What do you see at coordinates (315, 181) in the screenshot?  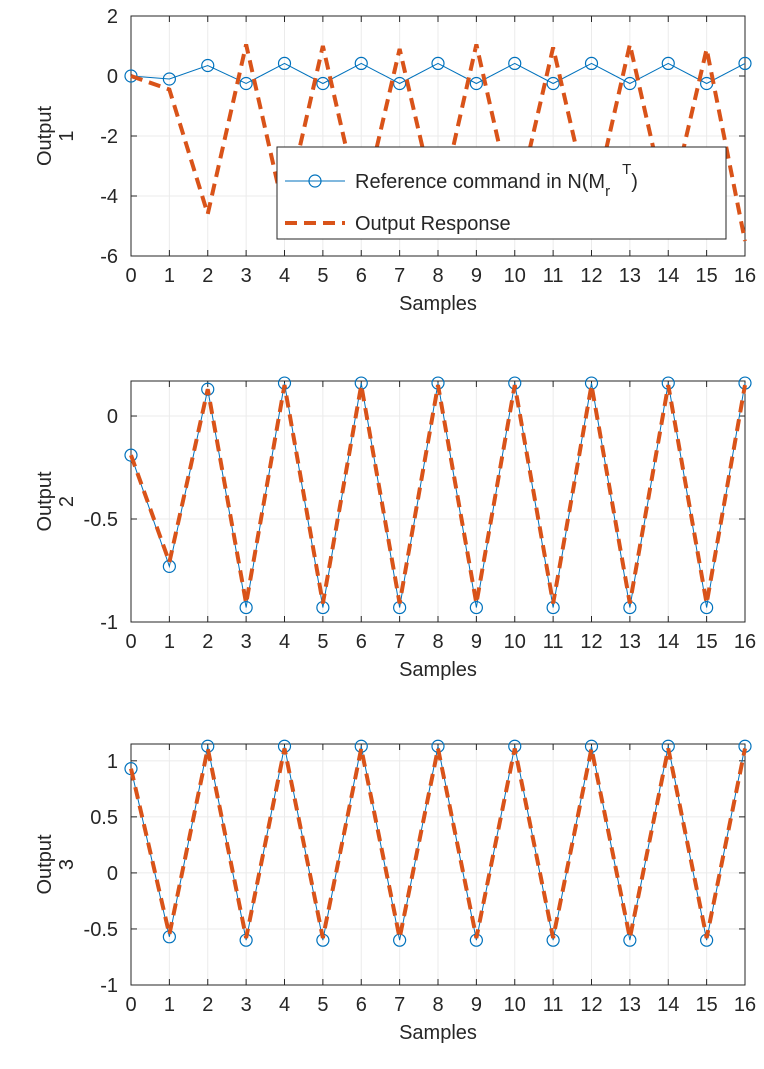 I see `legend-reference-marker` at bounding box center [315, 181].